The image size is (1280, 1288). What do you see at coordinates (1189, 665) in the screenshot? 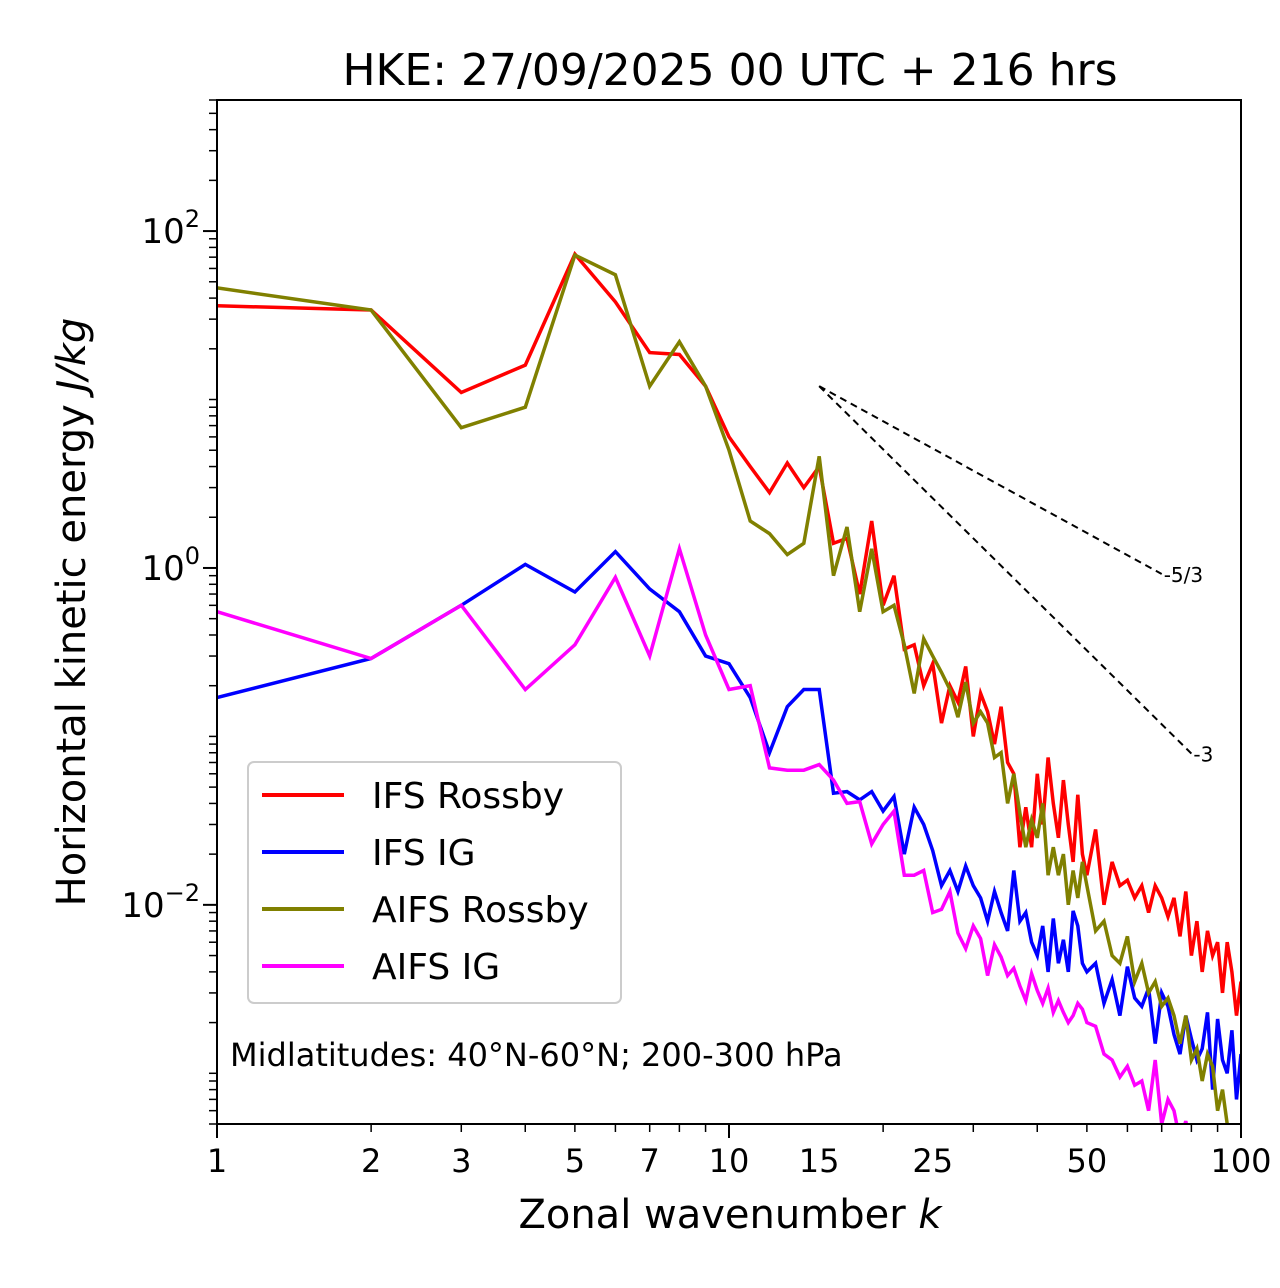
I see `reference-slope-labels: -5/3 -3` at bounding box center [1189, 665].